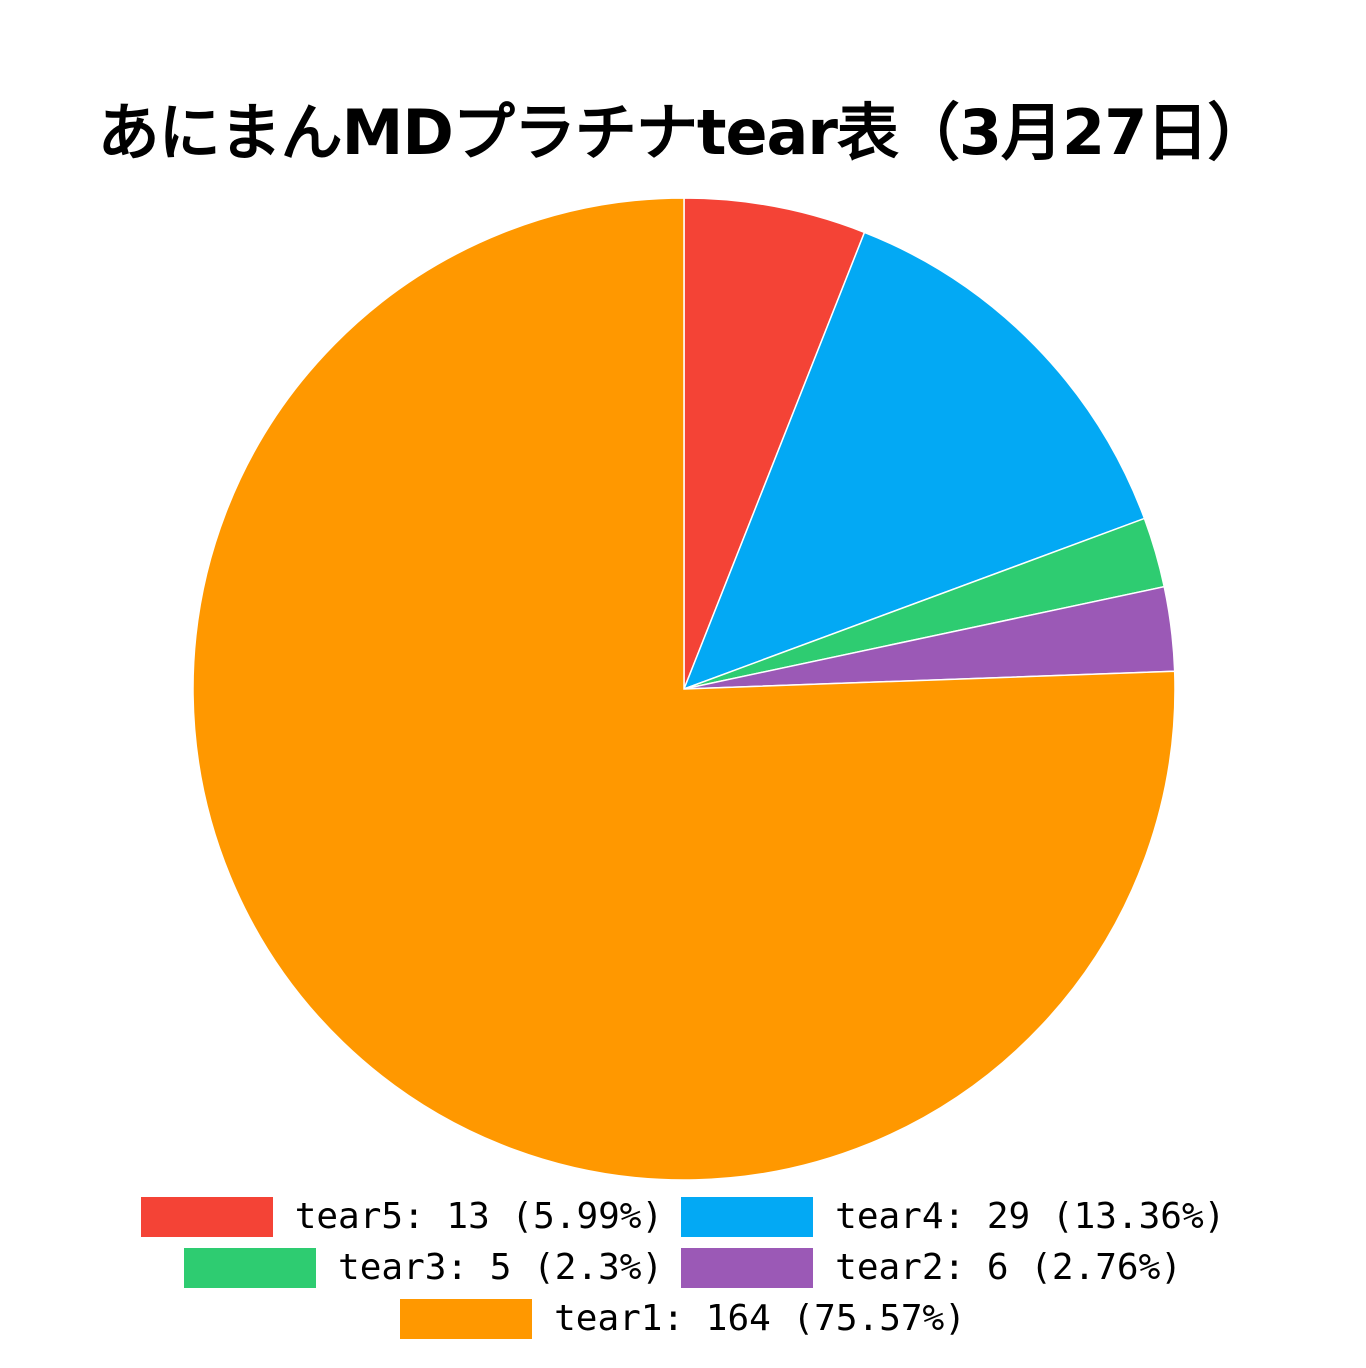  What do you see at coordinates (774, 443) in the screenshot?
I see `pie-slice-tear5` at bounding box center [774, 443].